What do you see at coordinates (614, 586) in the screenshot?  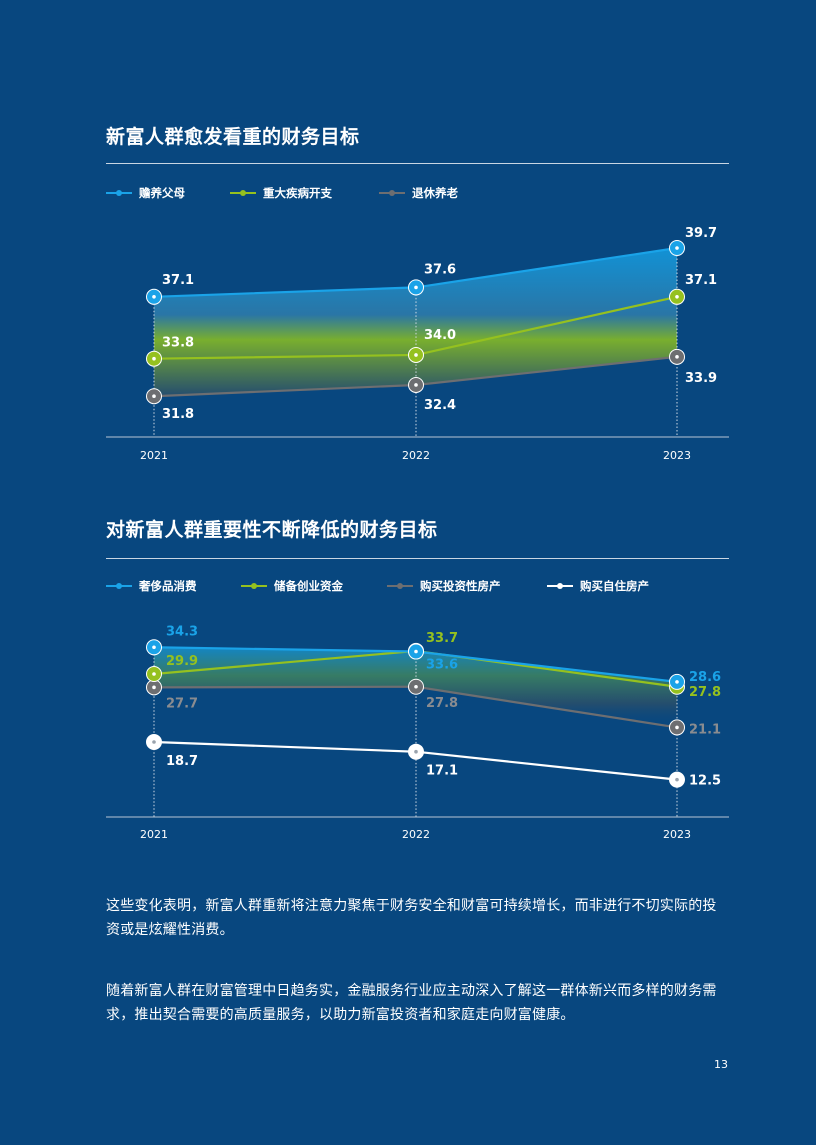 I see `legend-label: 购买自住房产` at bounding box center [614, 586].